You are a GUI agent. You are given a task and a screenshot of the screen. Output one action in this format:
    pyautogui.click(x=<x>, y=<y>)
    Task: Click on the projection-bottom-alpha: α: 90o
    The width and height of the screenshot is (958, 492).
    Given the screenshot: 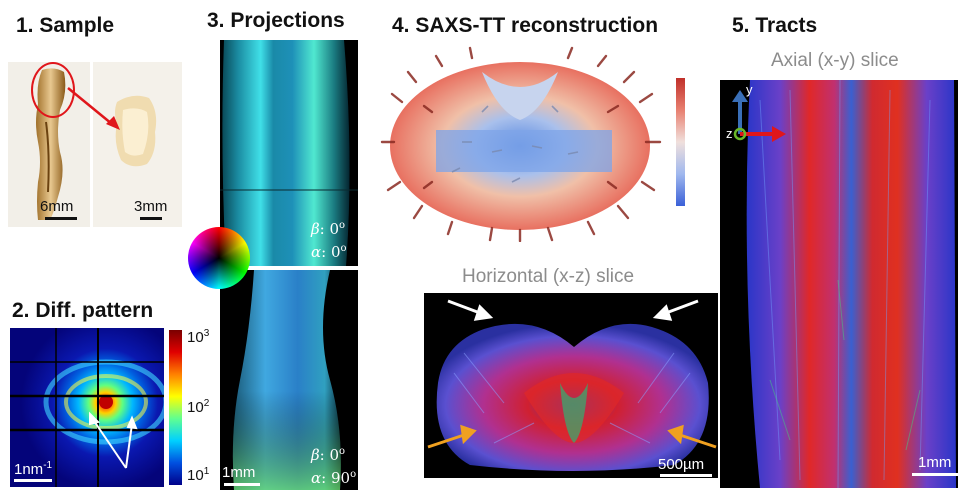 What is the action you would take?
    pyautogui.click(x=334, y=478)
    